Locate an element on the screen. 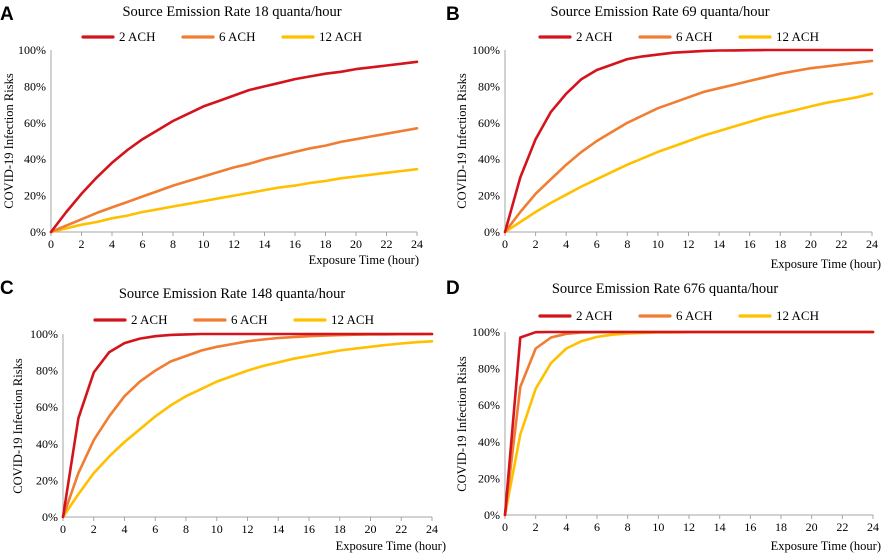  panel-letter: B is located at coordinates (453, 14).